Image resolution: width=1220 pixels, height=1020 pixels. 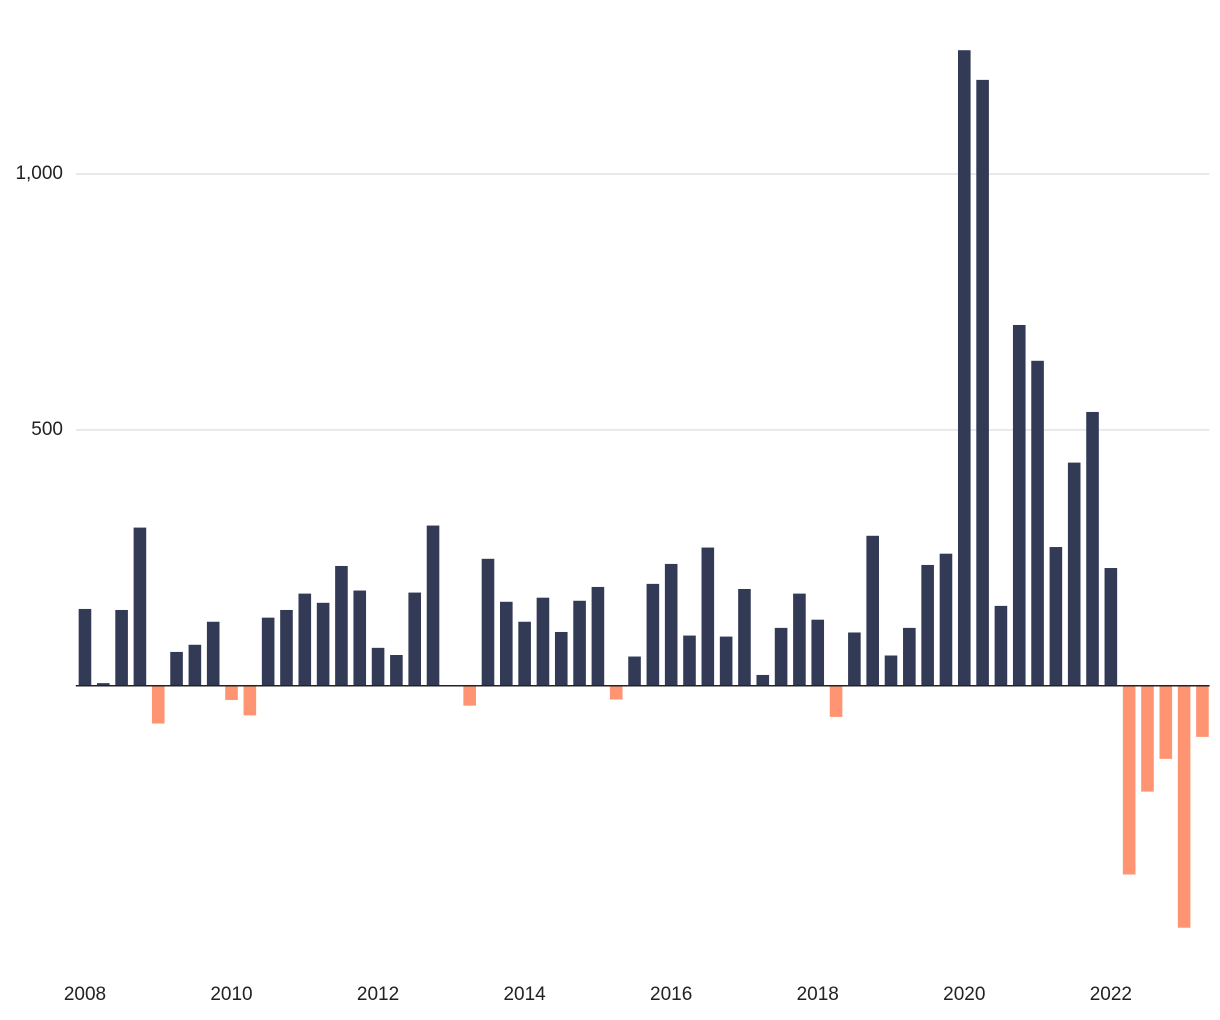 I want to click on x-tick-label: 2014, so click(x=524, y=994).